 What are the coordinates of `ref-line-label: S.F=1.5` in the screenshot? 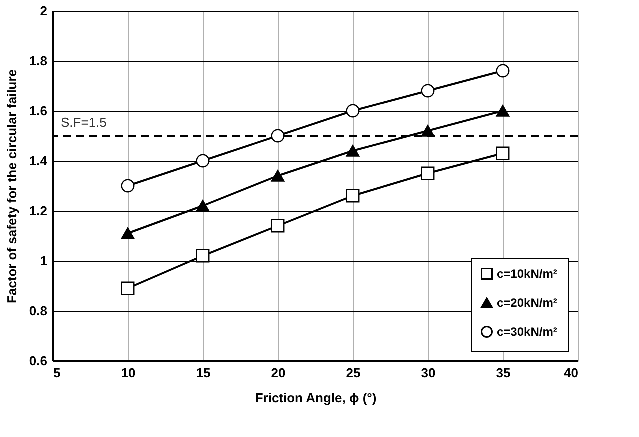 It's located at (84, 122).